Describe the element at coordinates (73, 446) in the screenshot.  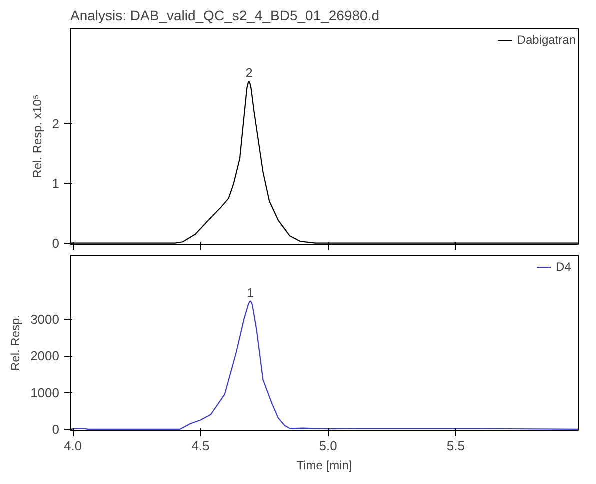
I see `x-tick-label: 4.0` at that location.